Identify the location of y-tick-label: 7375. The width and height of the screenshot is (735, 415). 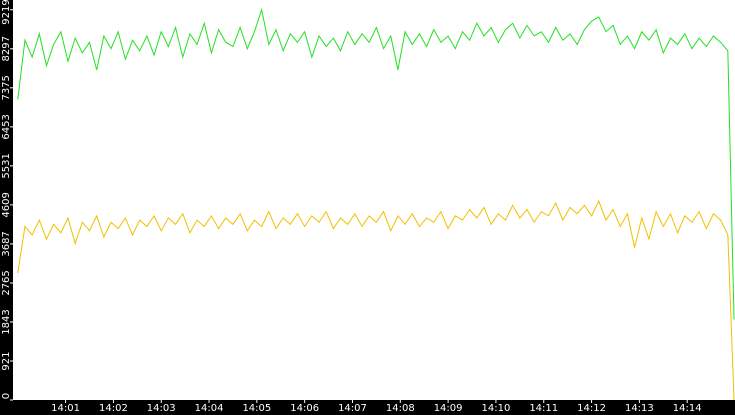
(6, 87).